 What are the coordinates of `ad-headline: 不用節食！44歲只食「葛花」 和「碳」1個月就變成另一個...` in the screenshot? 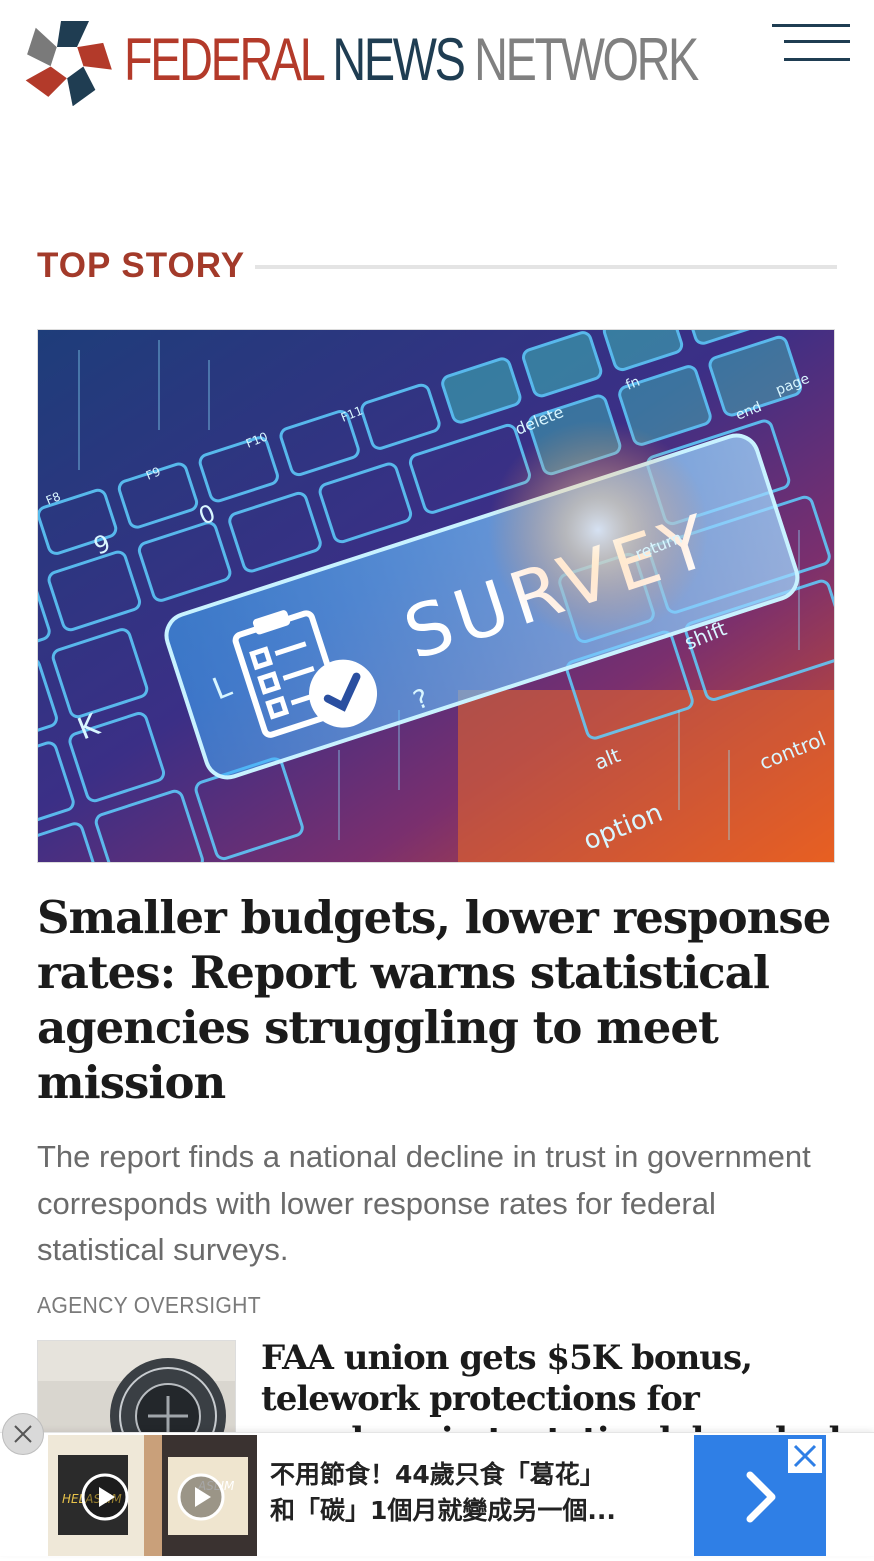 It's located at (480, 1493).